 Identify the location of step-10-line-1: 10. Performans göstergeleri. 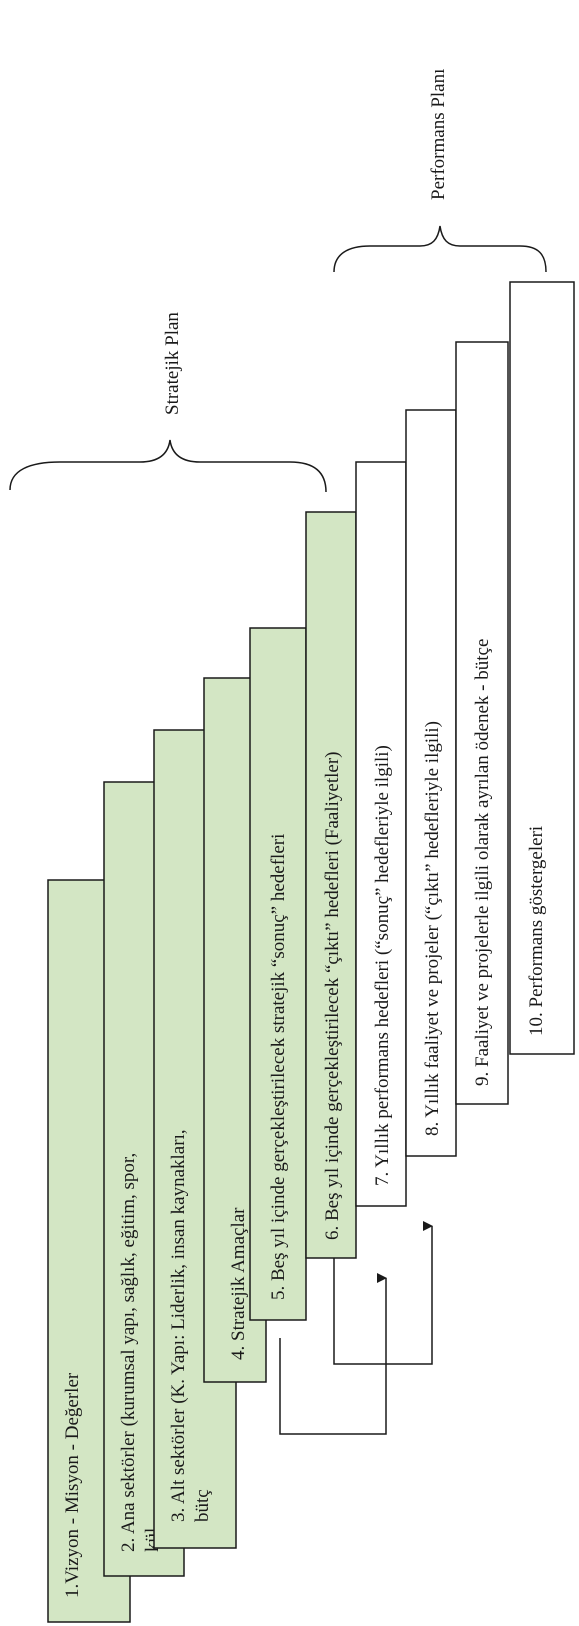
(536, 931).